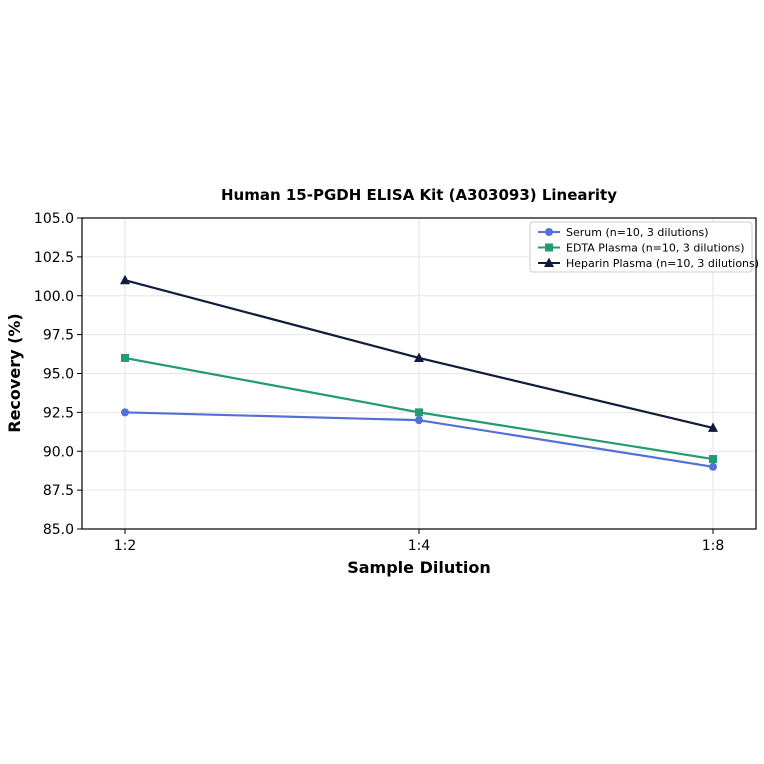 This screenshot has height=764, width=764. I want to click on legend-marker-serum, so click(549, 232).